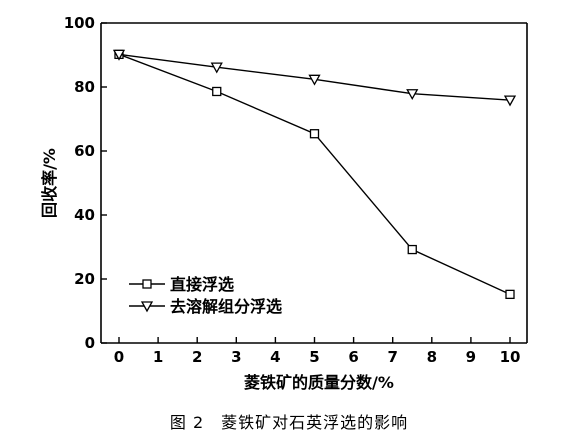 The width and height of the screenshot is (578, 442). I want to click on x-tick-label: 4, so click(275, 357).